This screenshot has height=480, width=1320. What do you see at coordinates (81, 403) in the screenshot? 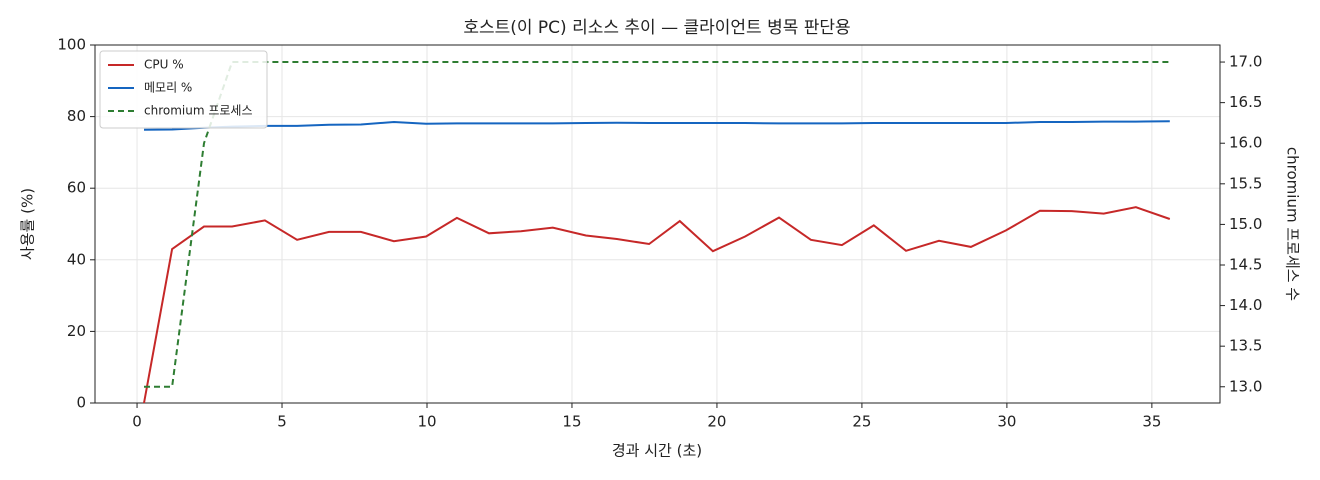
I see `y-tick-label: 0` at bounding box center [81, 403].